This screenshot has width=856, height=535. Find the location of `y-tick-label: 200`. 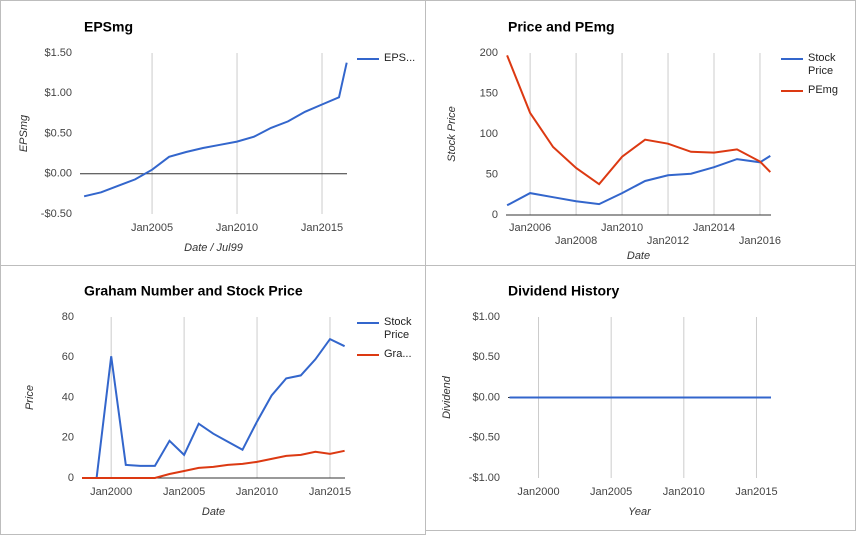

y-tick-label: 200 is located at coordinates (489, 53).